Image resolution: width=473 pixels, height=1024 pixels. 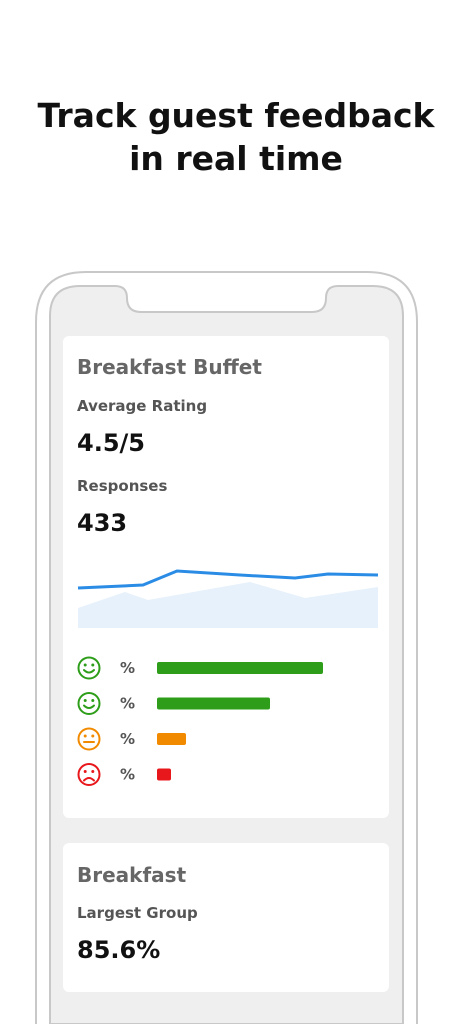 What do you see at coordinates (237, 115) in the screenshot?
I see `headline: Track guest feedback` at bounding box center [237, 115].